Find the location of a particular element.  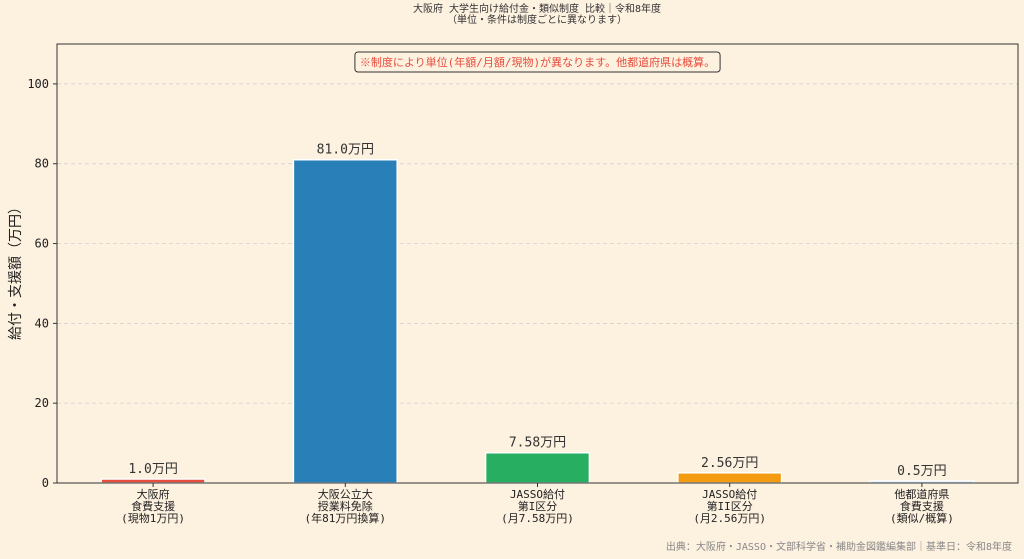

value-label: 0.5万円 is located at coordinates (921, 471).